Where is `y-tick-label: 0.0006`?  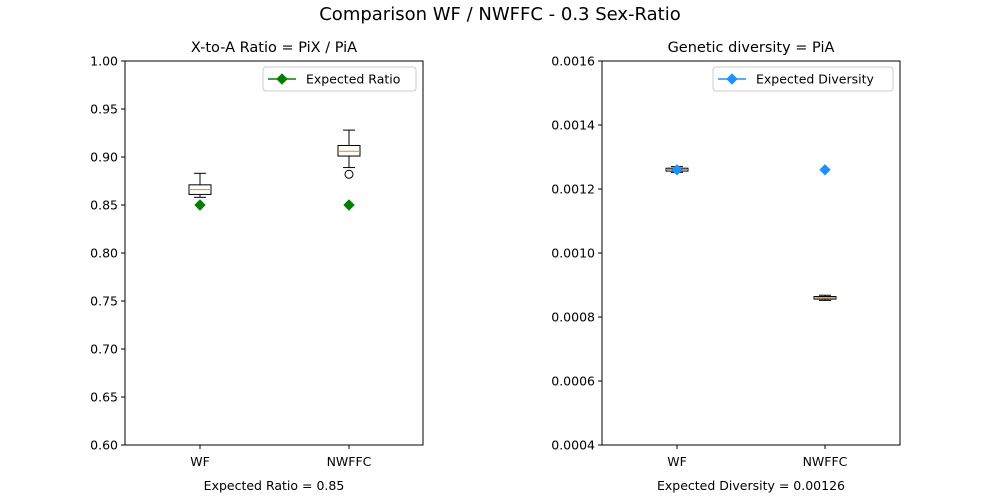 y-tick-label: 0.0006 is located at coordinates (573, 381).